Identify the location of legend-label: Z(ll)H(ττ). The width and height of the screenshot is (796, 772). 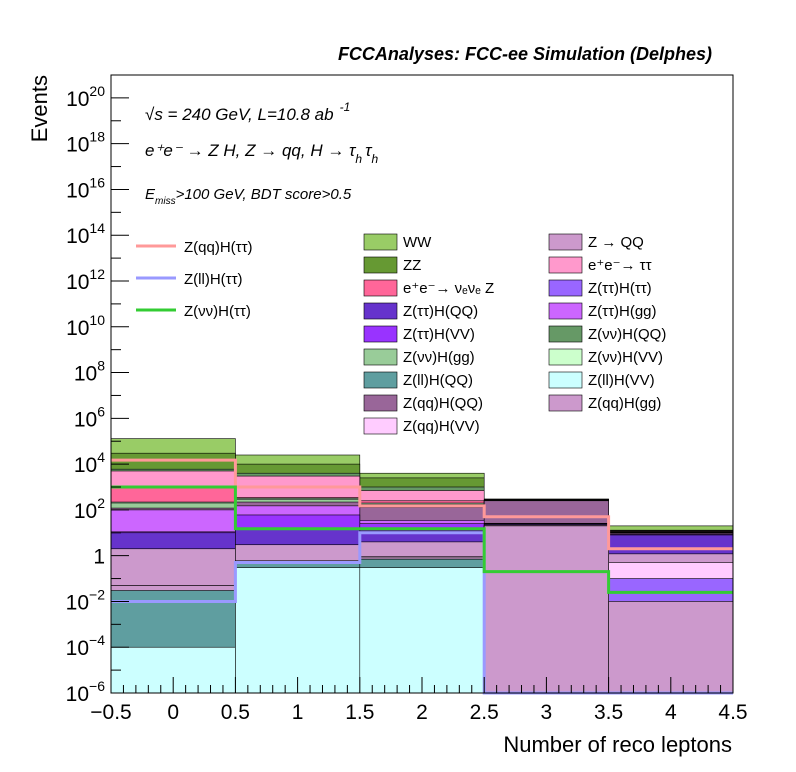
(213, 279).